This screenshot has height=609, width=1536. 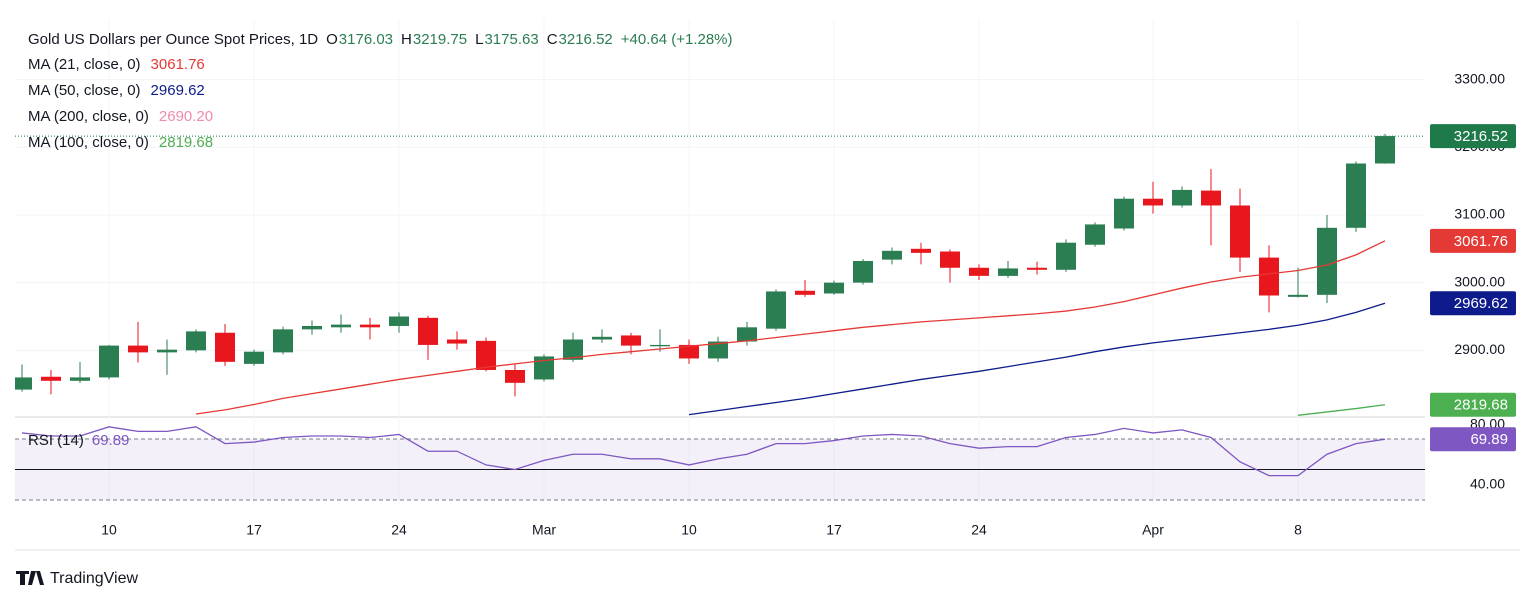 I want to click on x-tick-label: 8, so click(x=1298, y=530).